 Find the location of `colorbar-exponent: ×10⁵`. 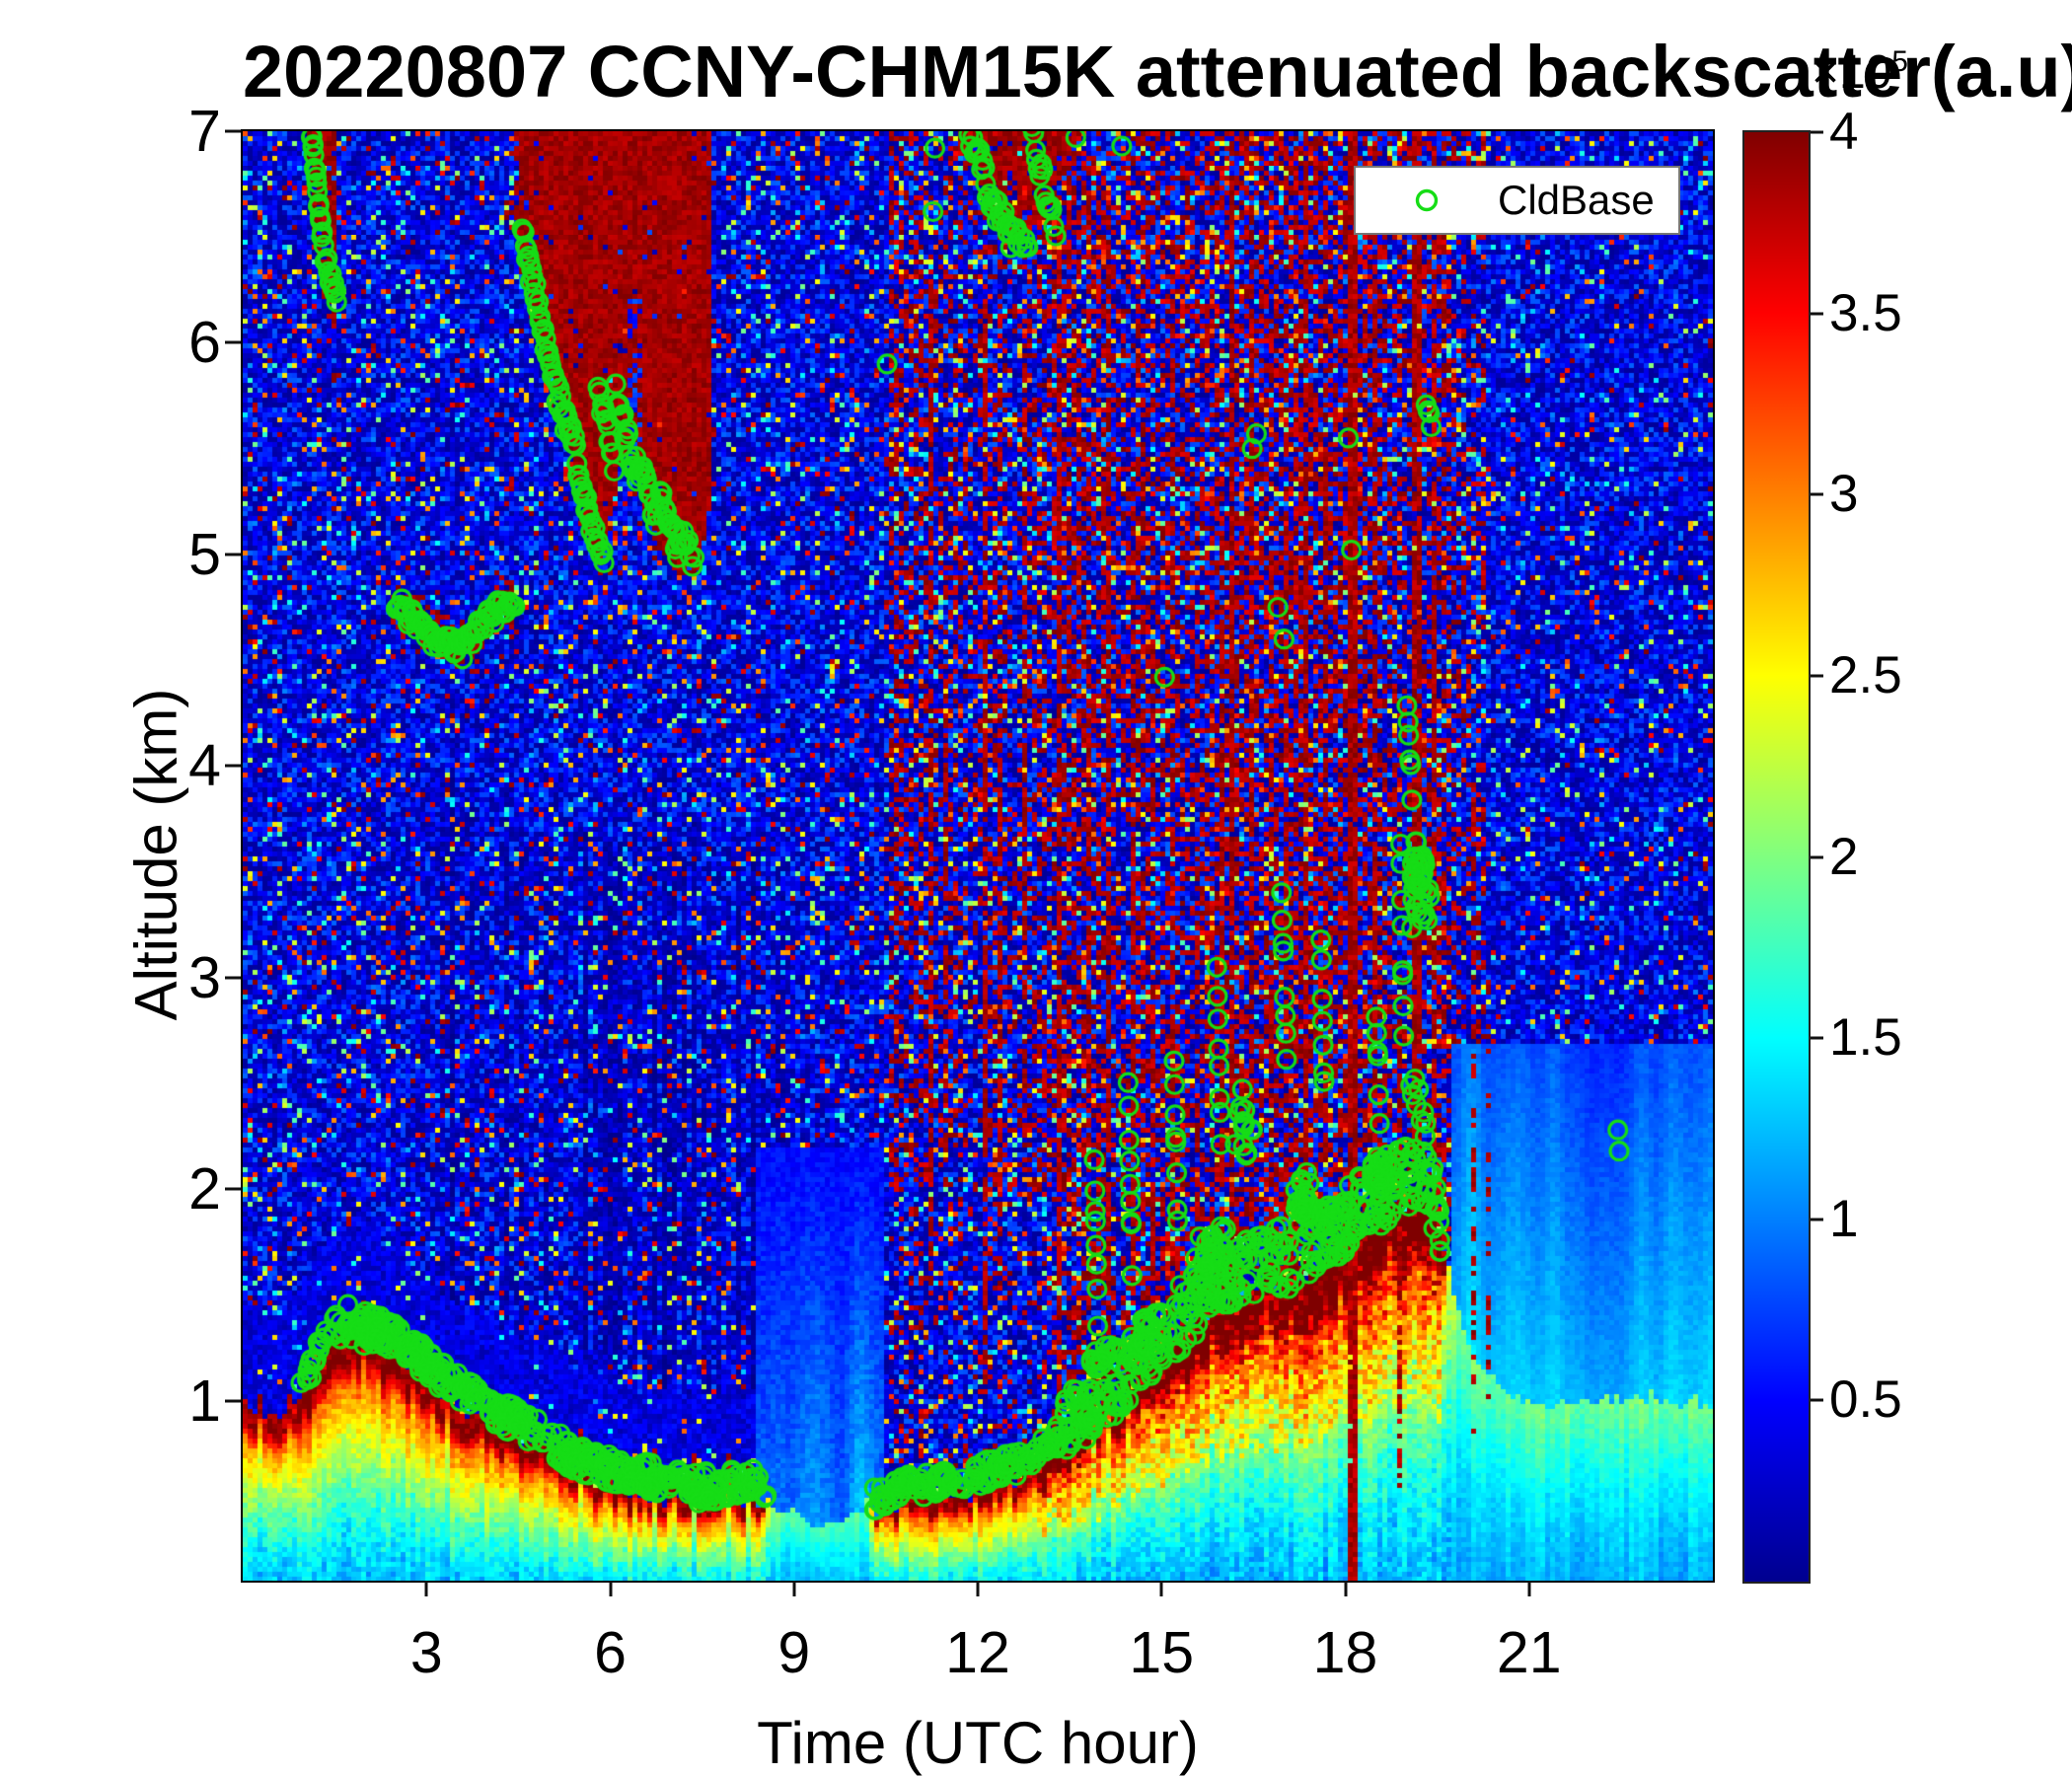

colorbar-exponent: ×10⁵ is located at coordinates (1860, 73).